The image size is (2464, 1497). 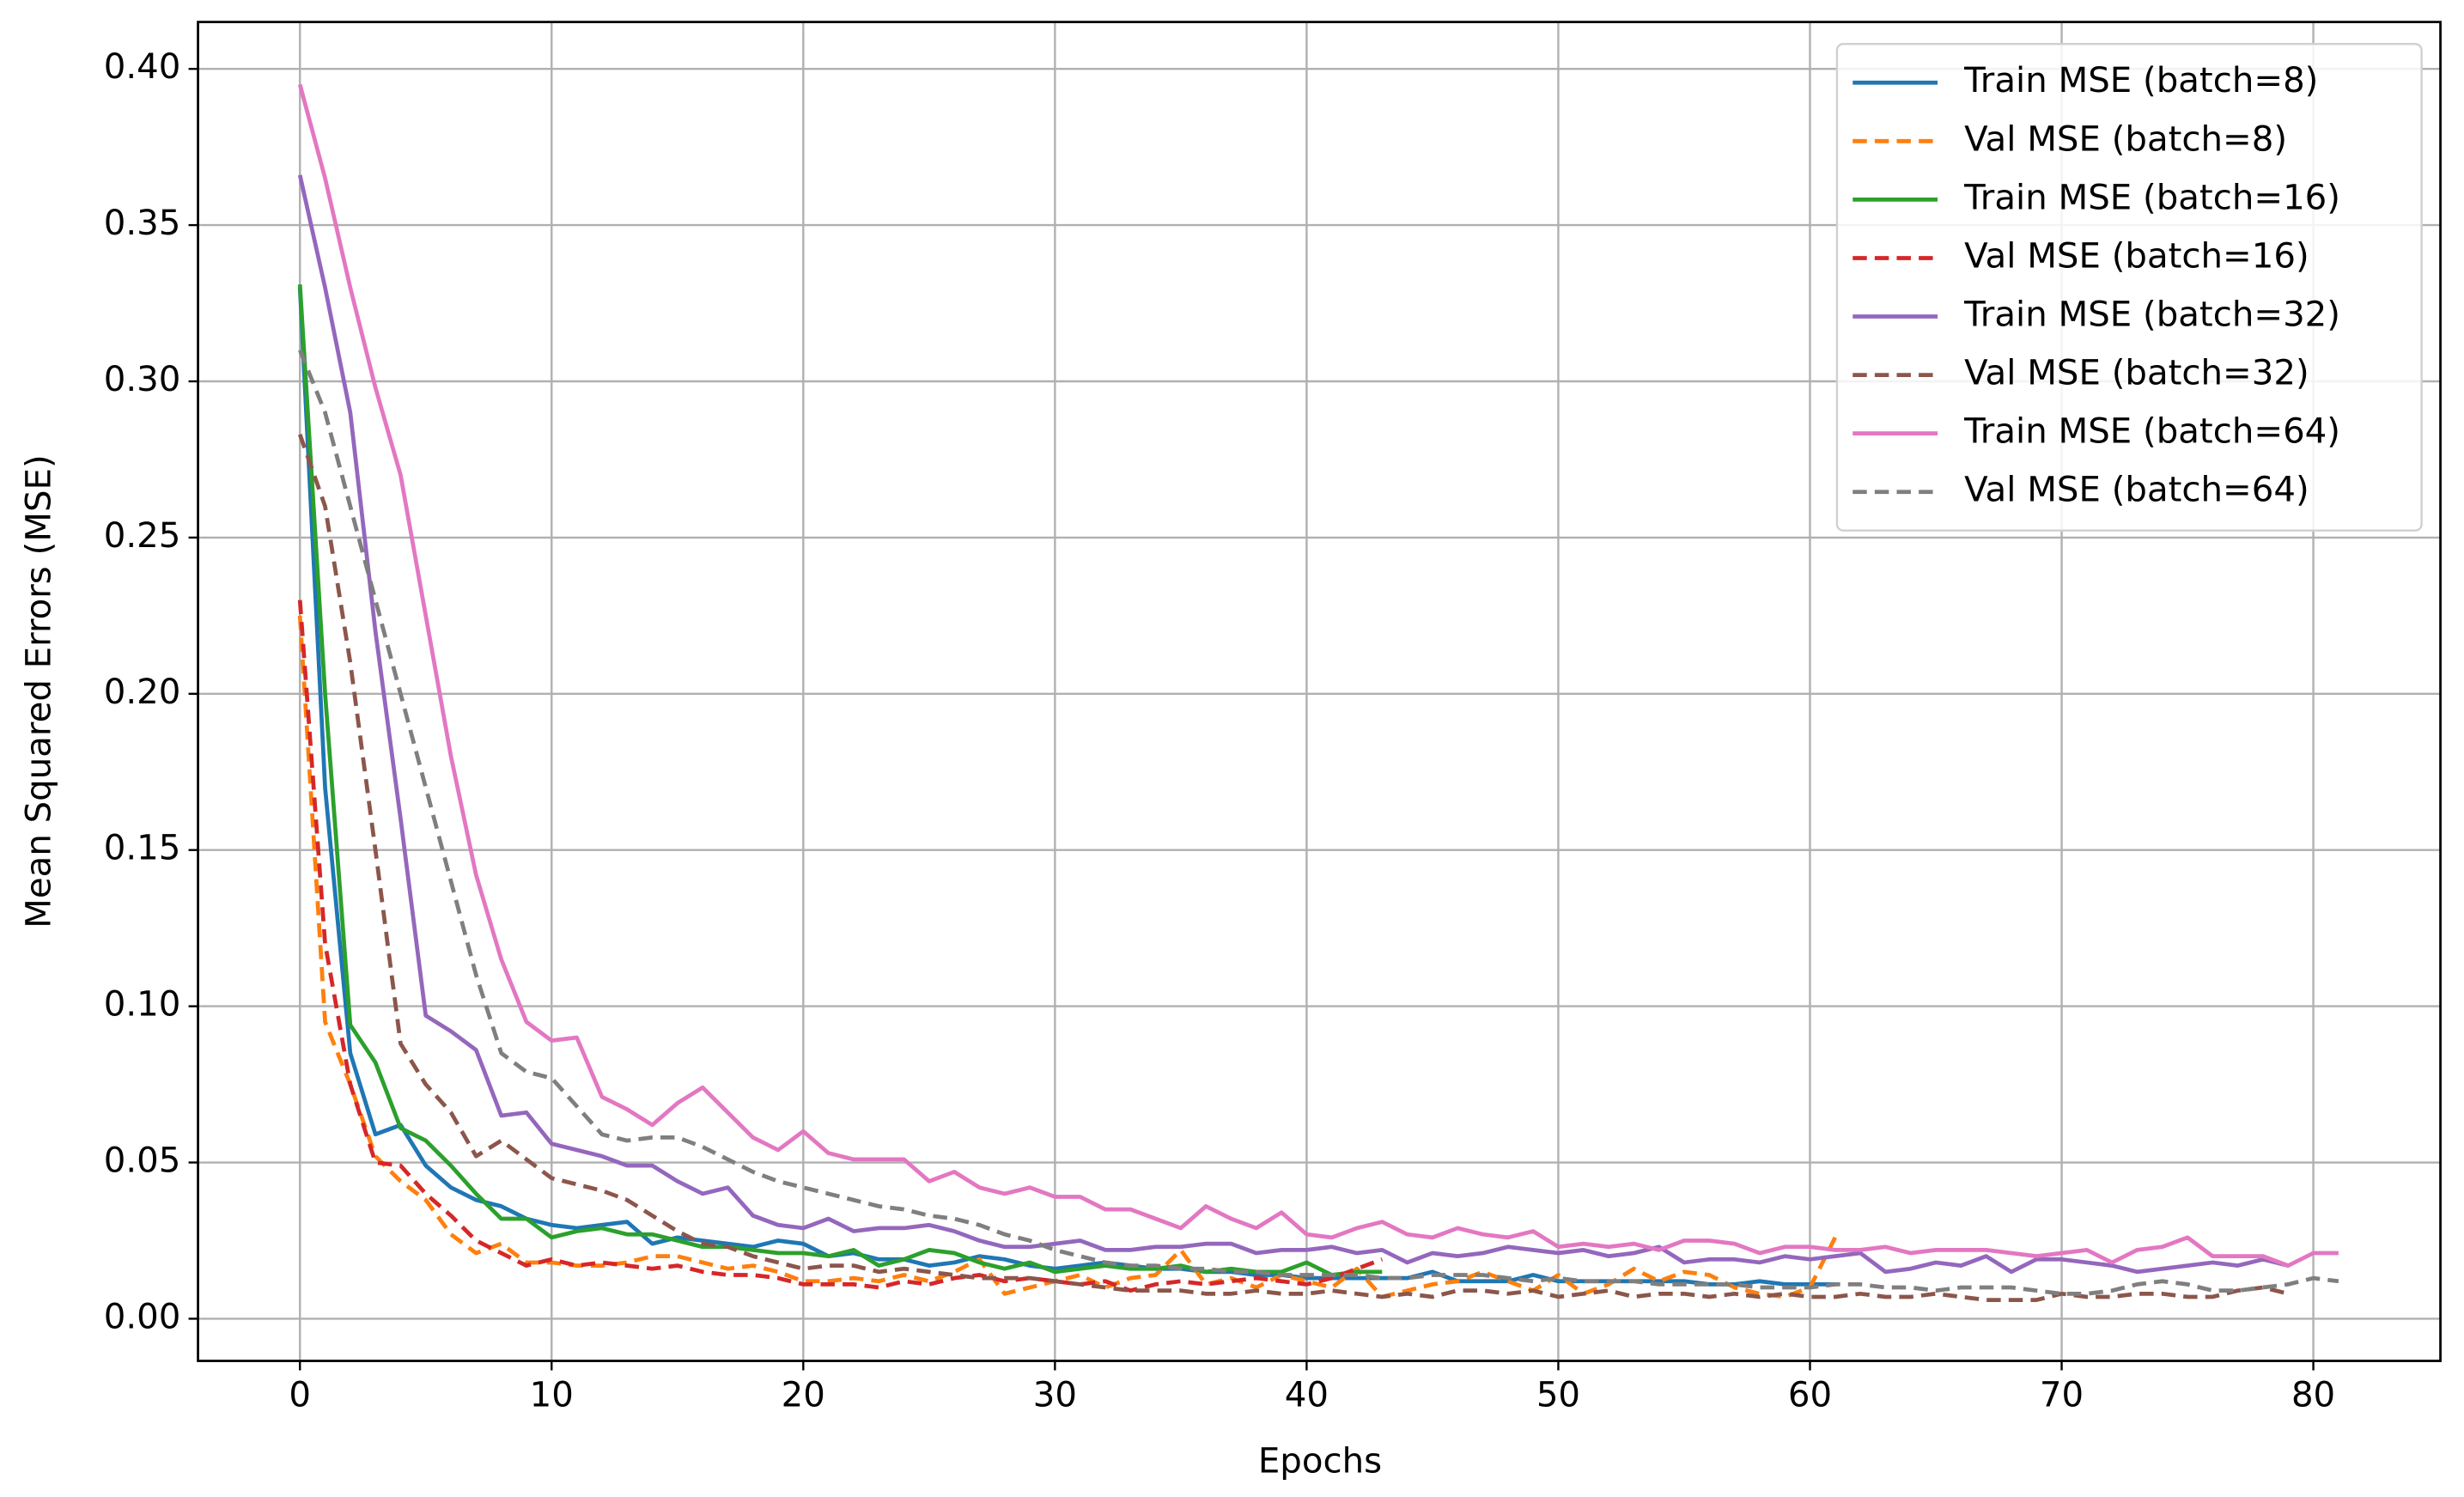 I want to click on x-tick-label: 10, so click(x=552, y=1395).